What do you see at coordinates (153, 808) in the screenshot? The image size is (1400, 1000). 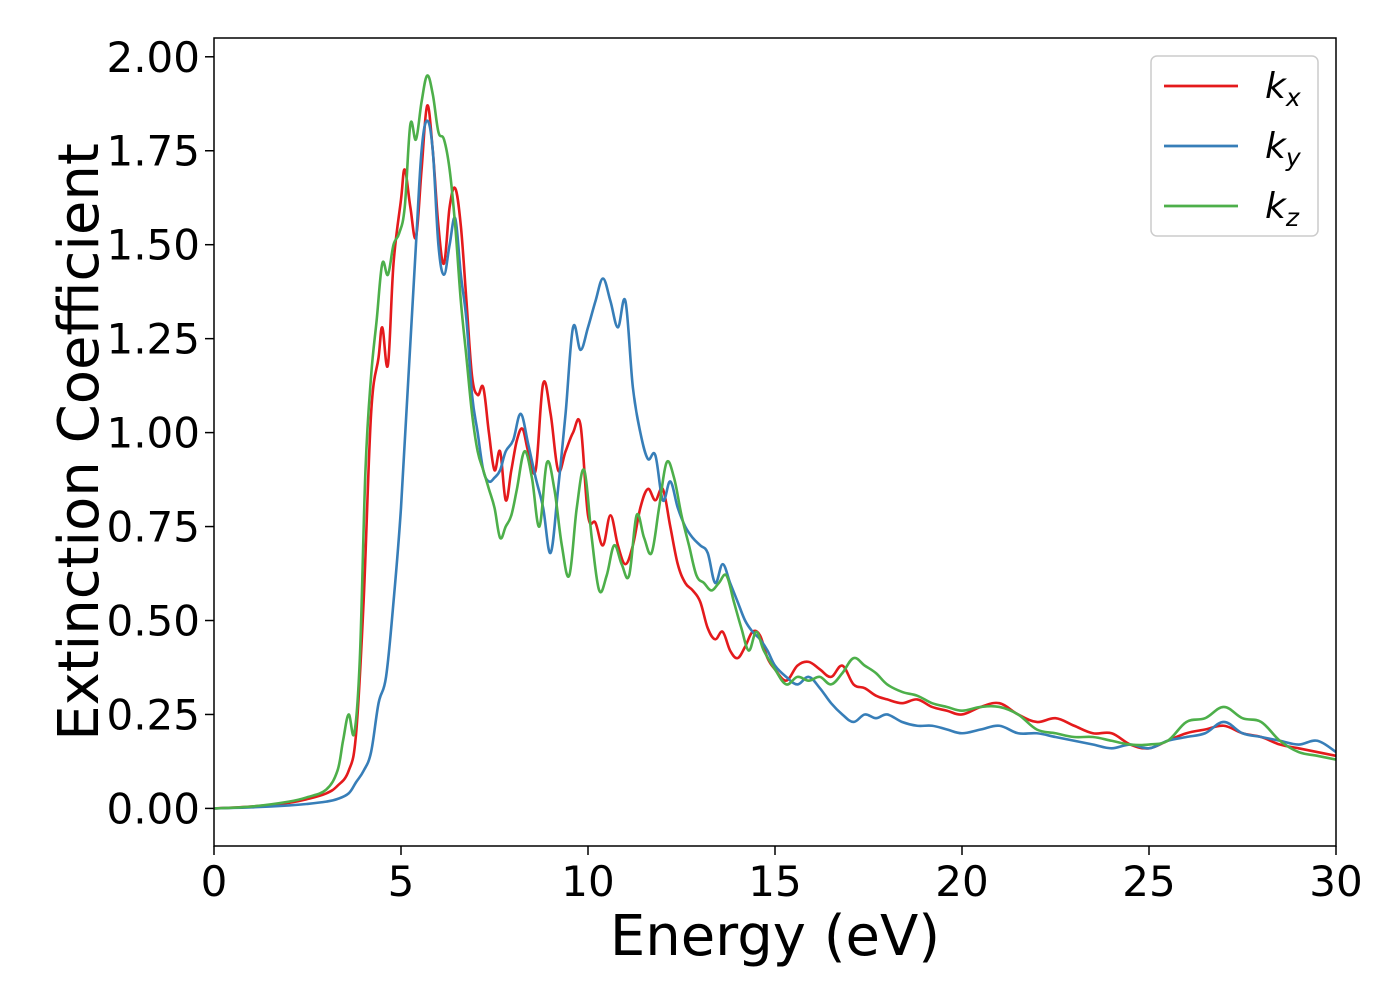 I see `y-tick-label: 0.00` at bounding box center [153, 808].